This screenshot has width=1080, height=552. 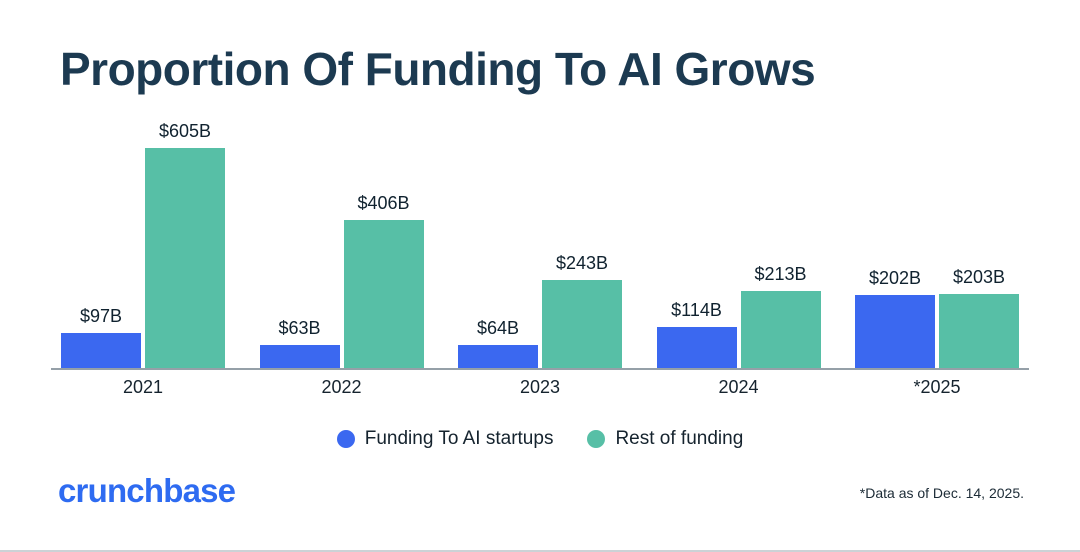 I want to click on bar-group: $202B $203B, so click(x=937, y=317).